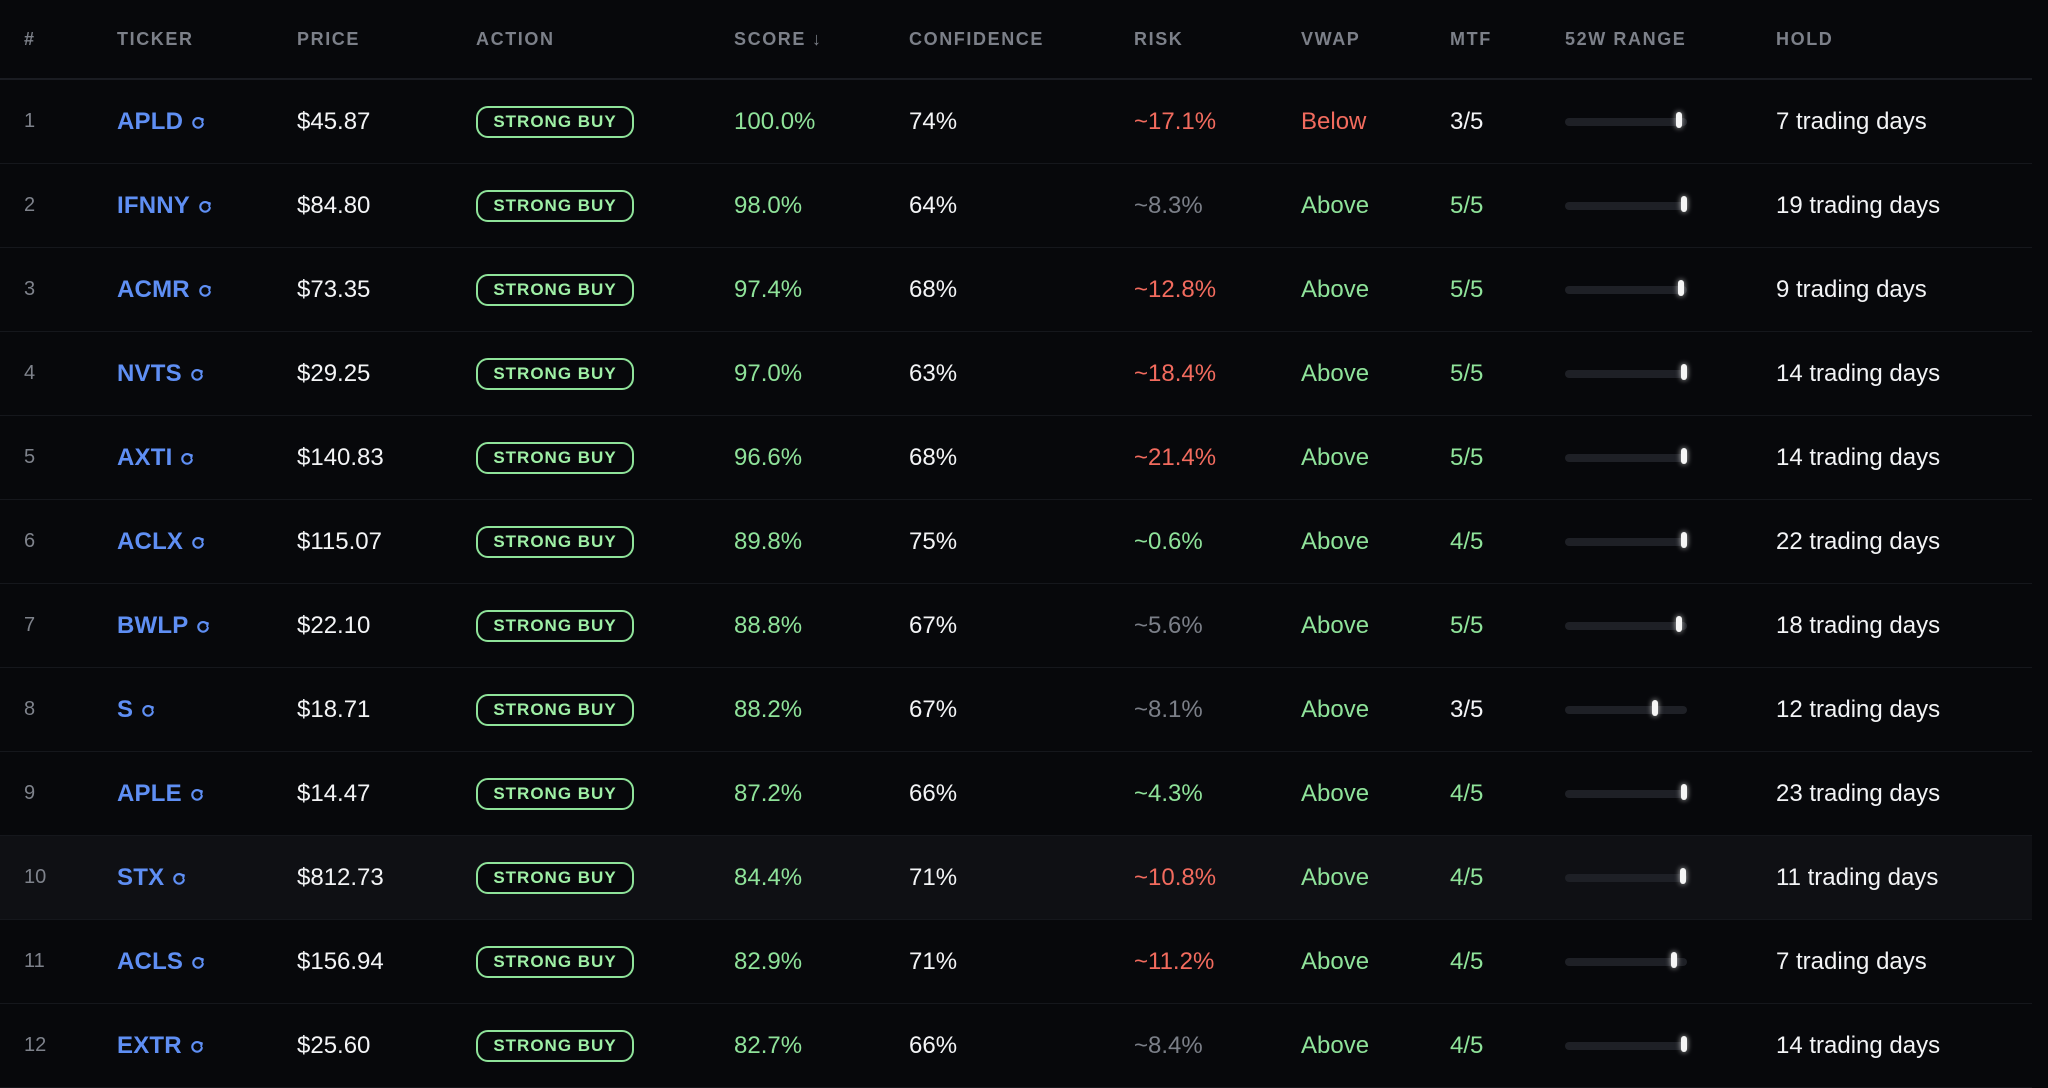 The image size is (2048, 1088). What do you see at coordinates (153, 289) in the screenshot?
I see `ticker-symbol: ACMR` at bounding box center [153, 289].